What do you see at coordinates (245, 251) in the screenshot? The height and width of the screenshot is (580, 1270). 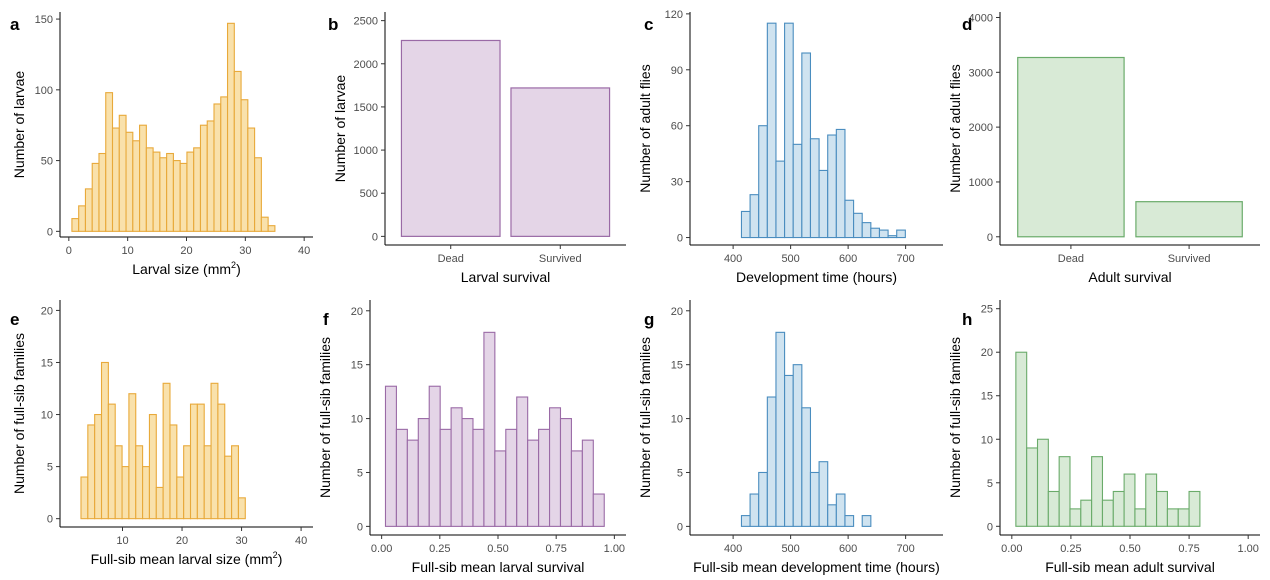 I see `x-tick-label-a-3: 30` at bounding box center [245, 251].